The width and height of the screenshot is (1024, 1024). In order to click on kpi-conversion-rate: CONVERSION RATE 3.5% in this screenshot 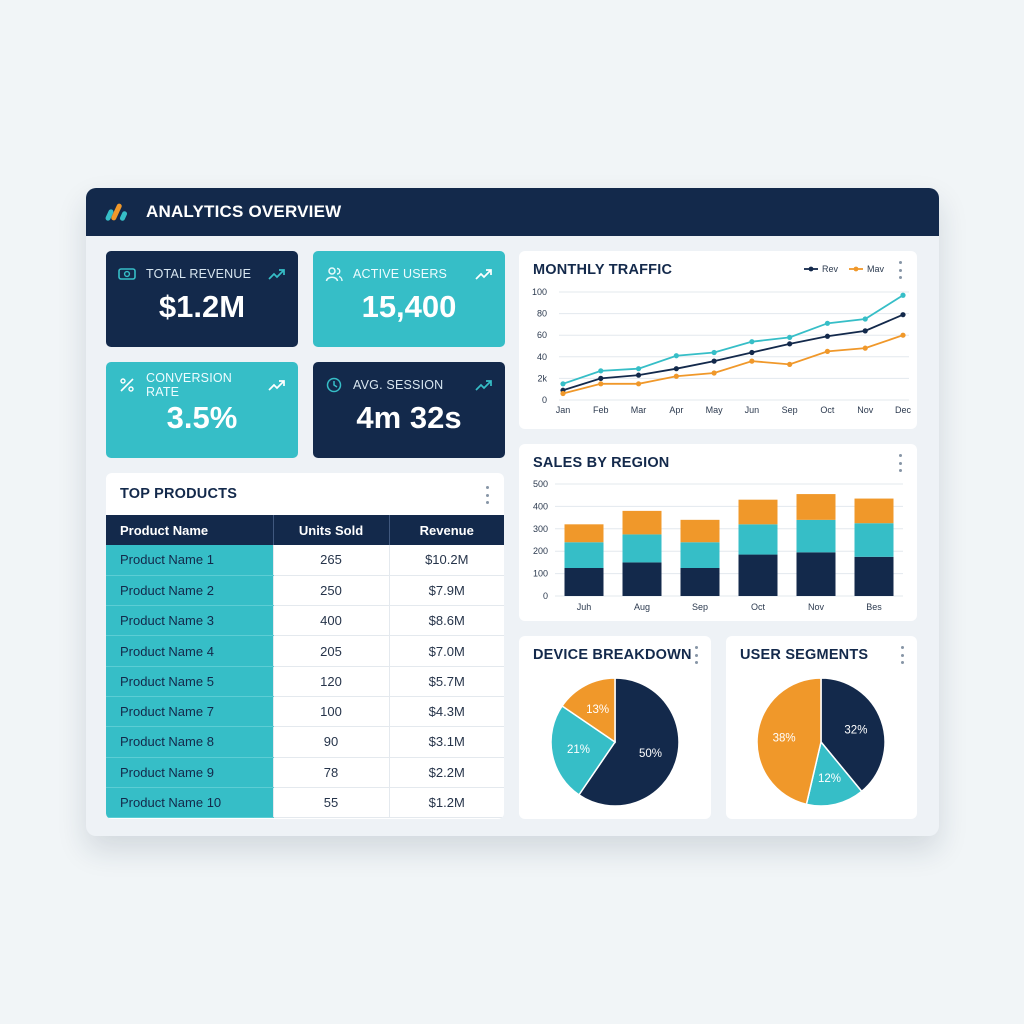, I will do `click(202, 410)`.